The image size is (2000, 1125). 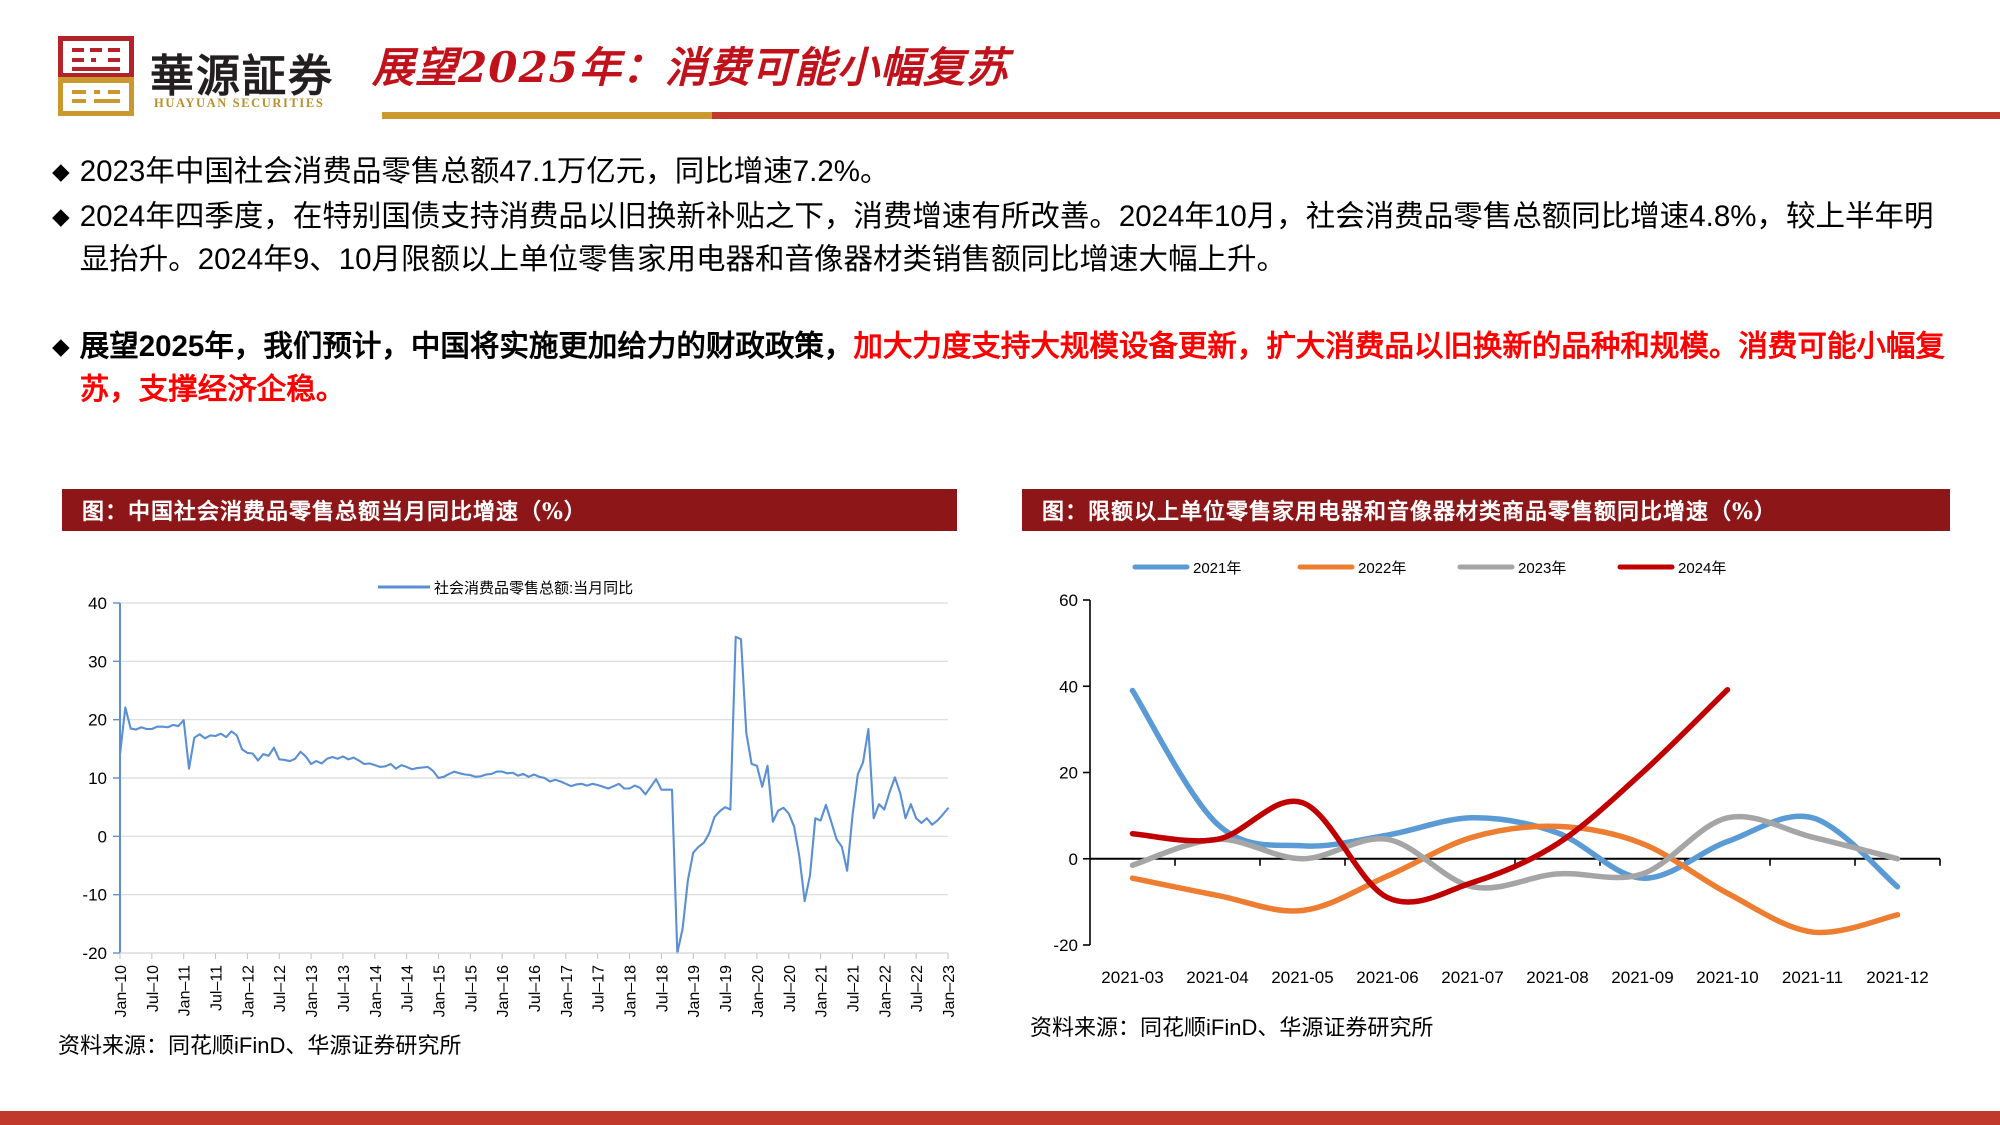 What do you see at coordinates (466, 346) in the screenshot?
I see `bullet-segment: 展望2025年，我们预计，中国将实施更加给力的财政政策，` at bounding box center [466, 346].